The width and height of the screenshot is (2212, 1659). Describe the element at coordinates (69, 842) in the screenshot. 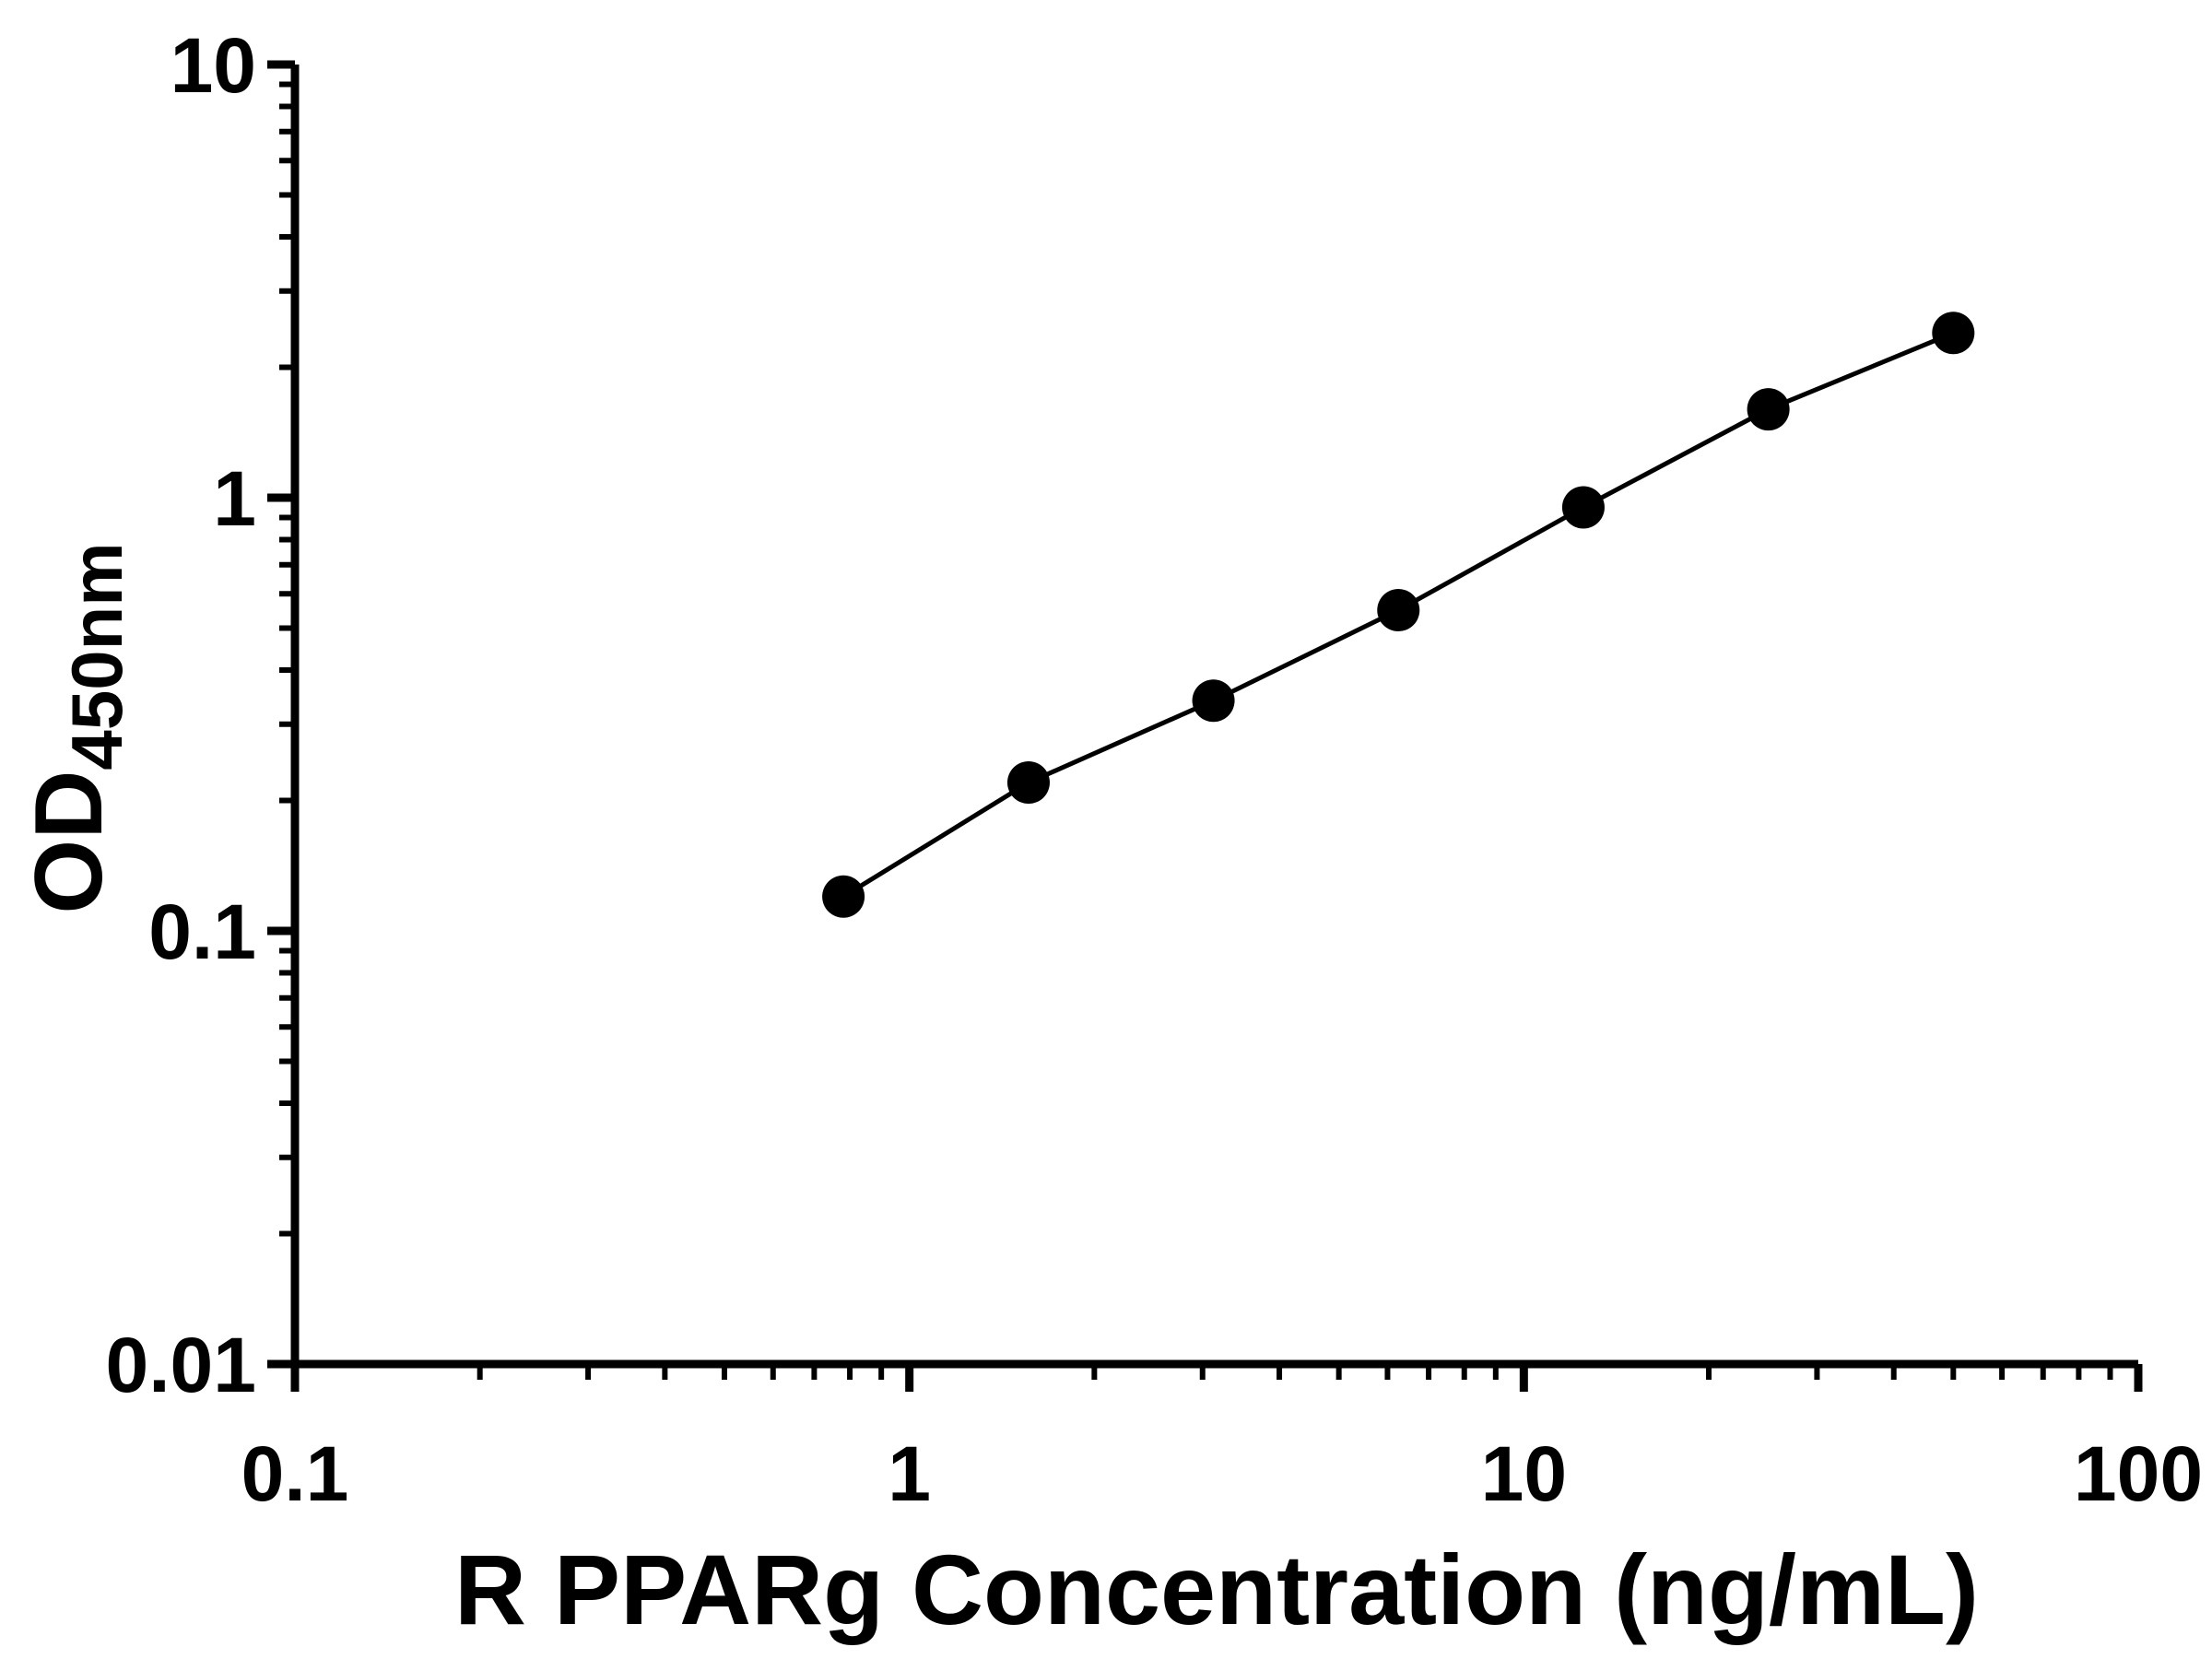

I see `y-axis-title-main: OD` at that location.